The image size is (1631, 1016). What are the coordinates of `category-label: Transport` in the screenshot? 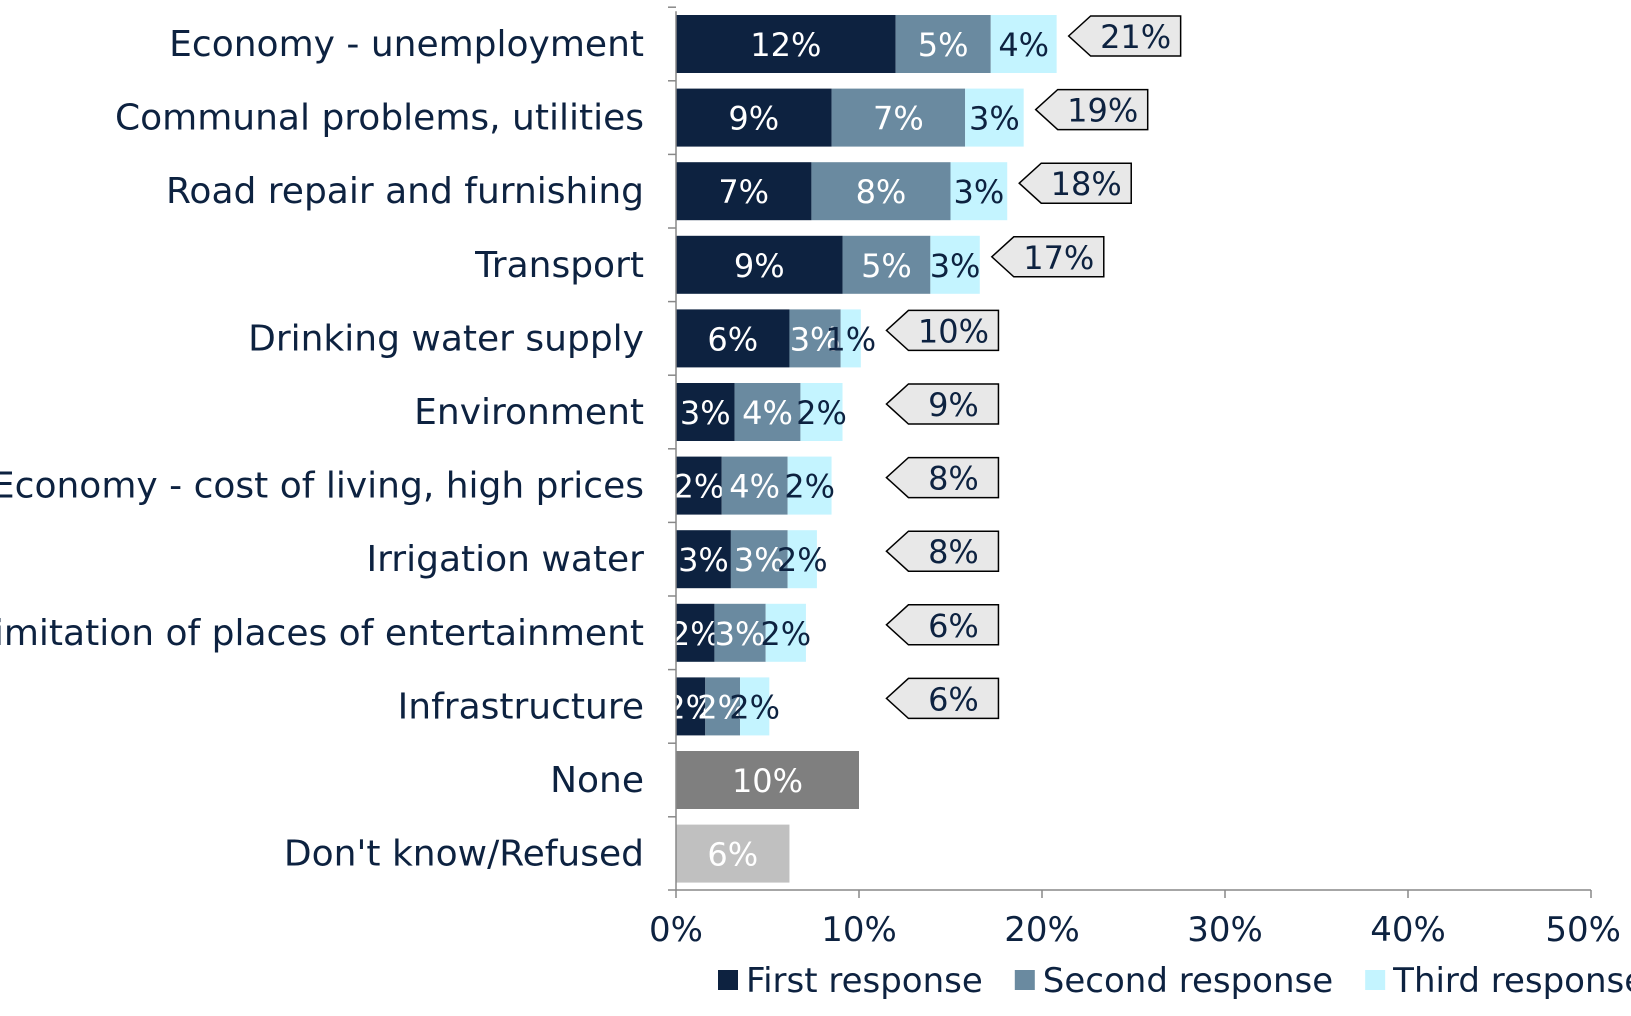 It's located at (559, 265).